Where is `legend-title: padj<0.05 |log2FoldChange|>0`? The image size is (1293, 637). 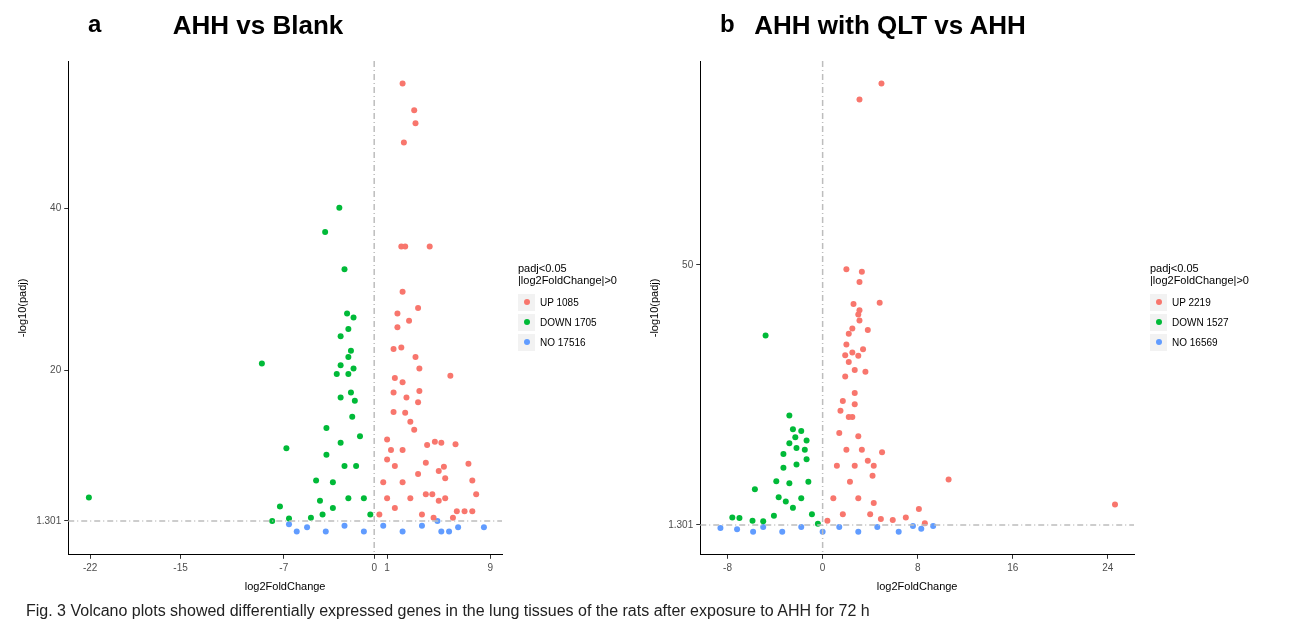 legend-title: padj<0.05 |log2FoldChange|>0 is located at coordinates (1200, 274).